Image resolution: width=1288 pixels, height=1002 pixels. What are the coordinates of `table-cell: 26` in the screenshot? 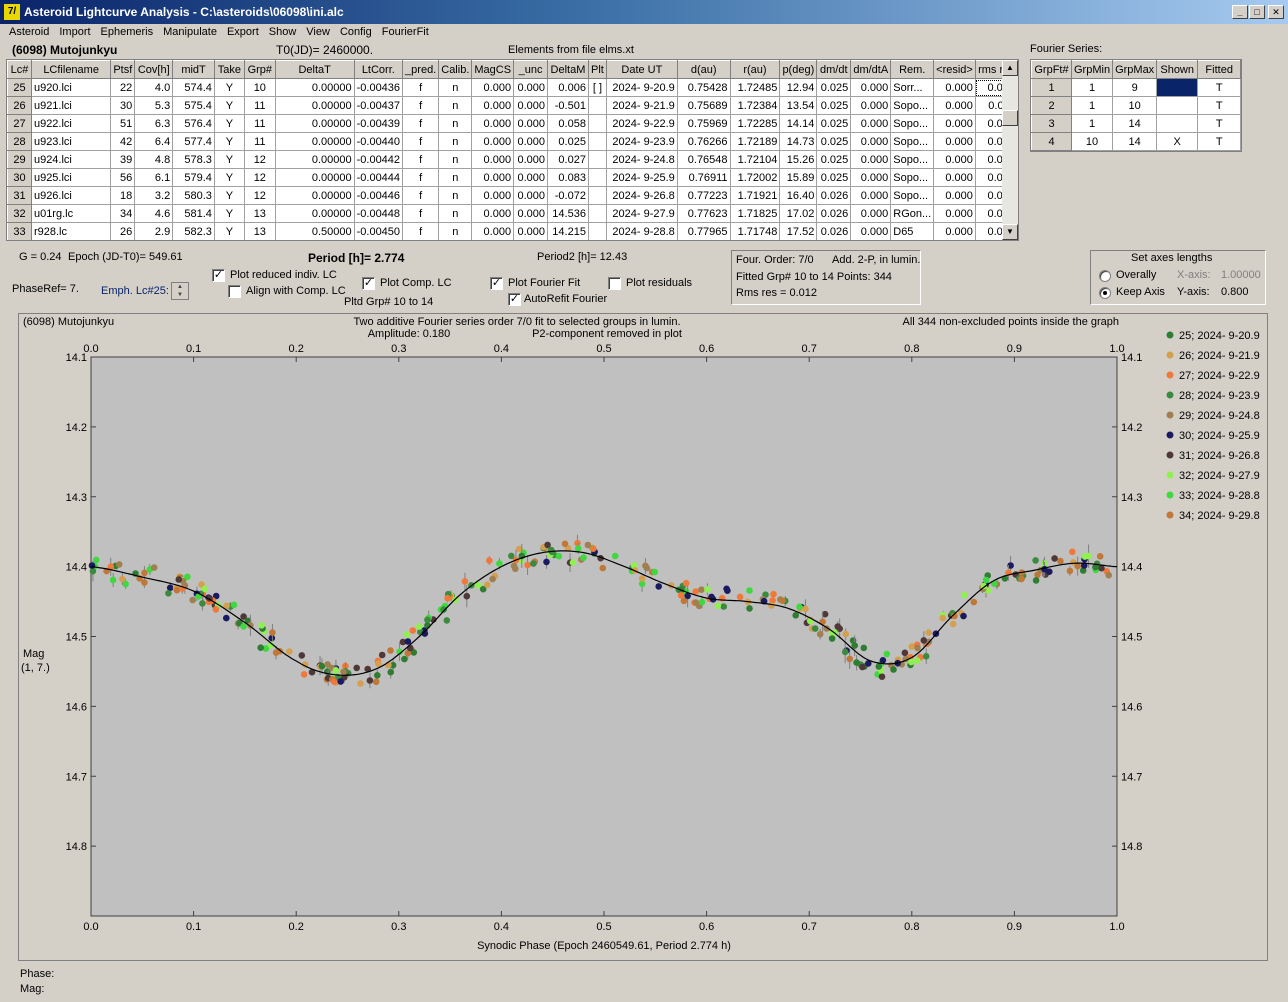 It's located at (123, 231).